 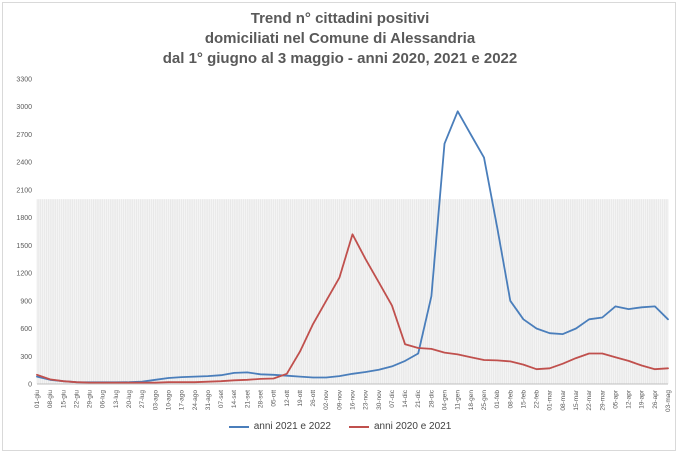 What do you see at coordinates (24, 190) in the screenshot?
I see `y-tick-label: 2100` at bounding box center [24, 190].